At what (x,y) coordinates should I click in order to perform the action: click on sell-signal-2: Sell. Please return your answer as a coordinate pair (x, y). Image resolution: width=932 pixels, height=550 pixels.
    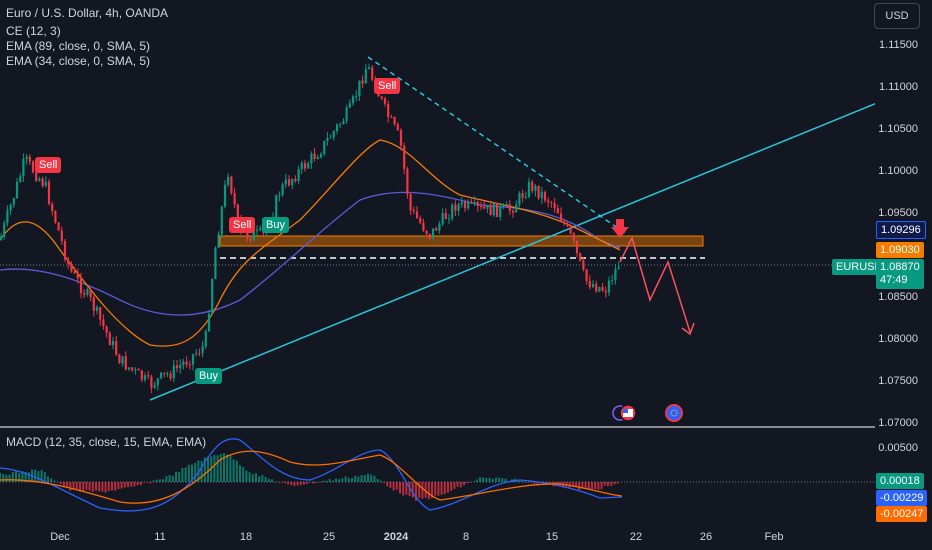
    Looking at the image, I should click on (242, 225).